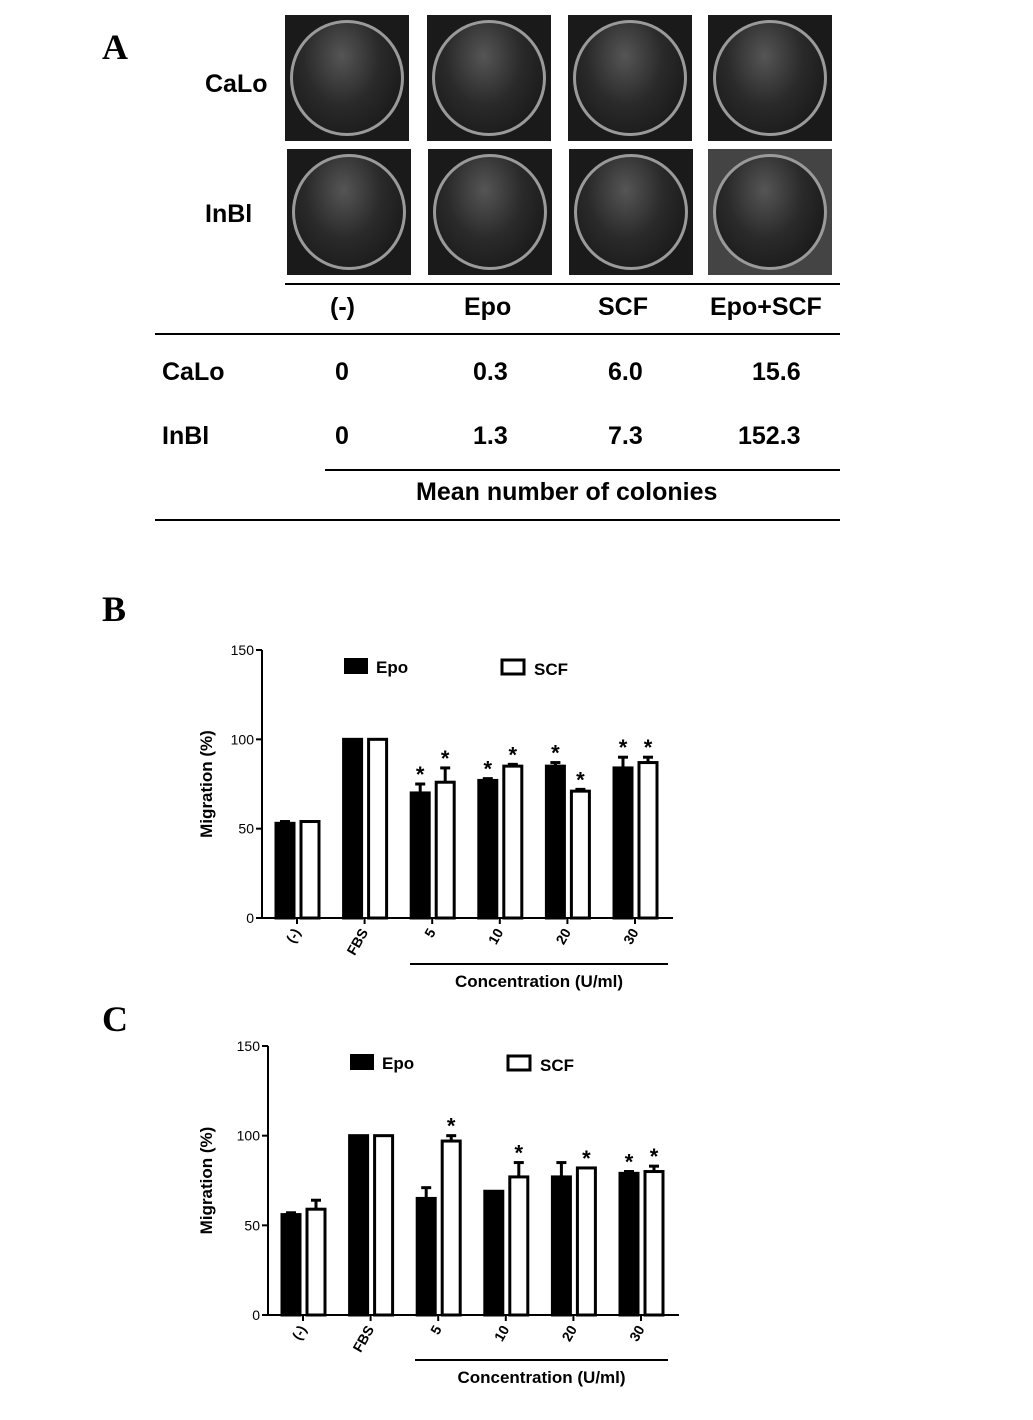 Image resolution: width=1033 pixels, height=1420 pixels. I want to click on panel-label-b: B, so click(114, 609).